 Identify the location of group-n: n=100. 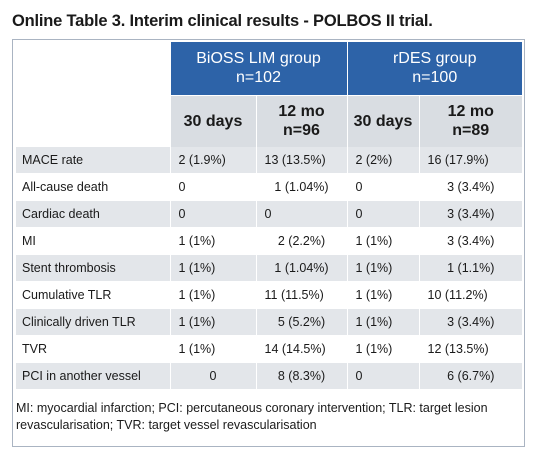
(435, 78).